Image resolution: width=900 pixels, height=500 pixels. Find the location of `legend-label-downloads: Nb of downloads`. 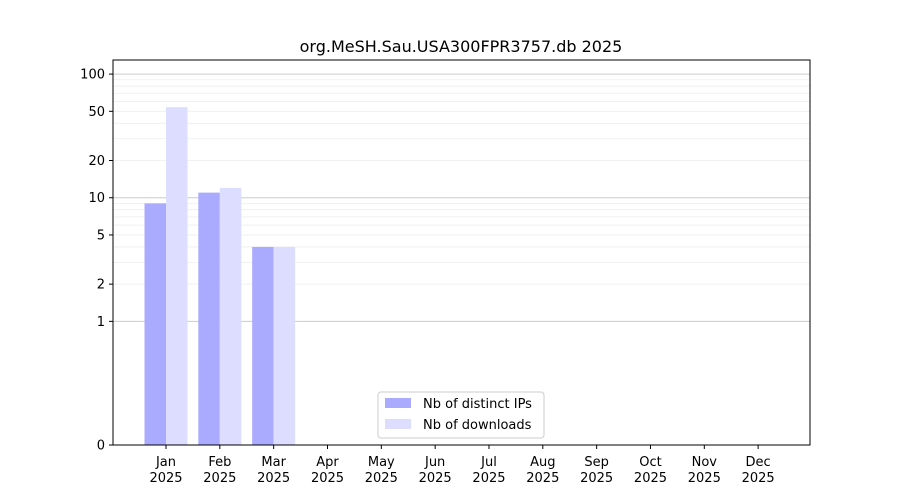

legend-label-downloads: Nb of downloads is located at coordinates (477, 425).